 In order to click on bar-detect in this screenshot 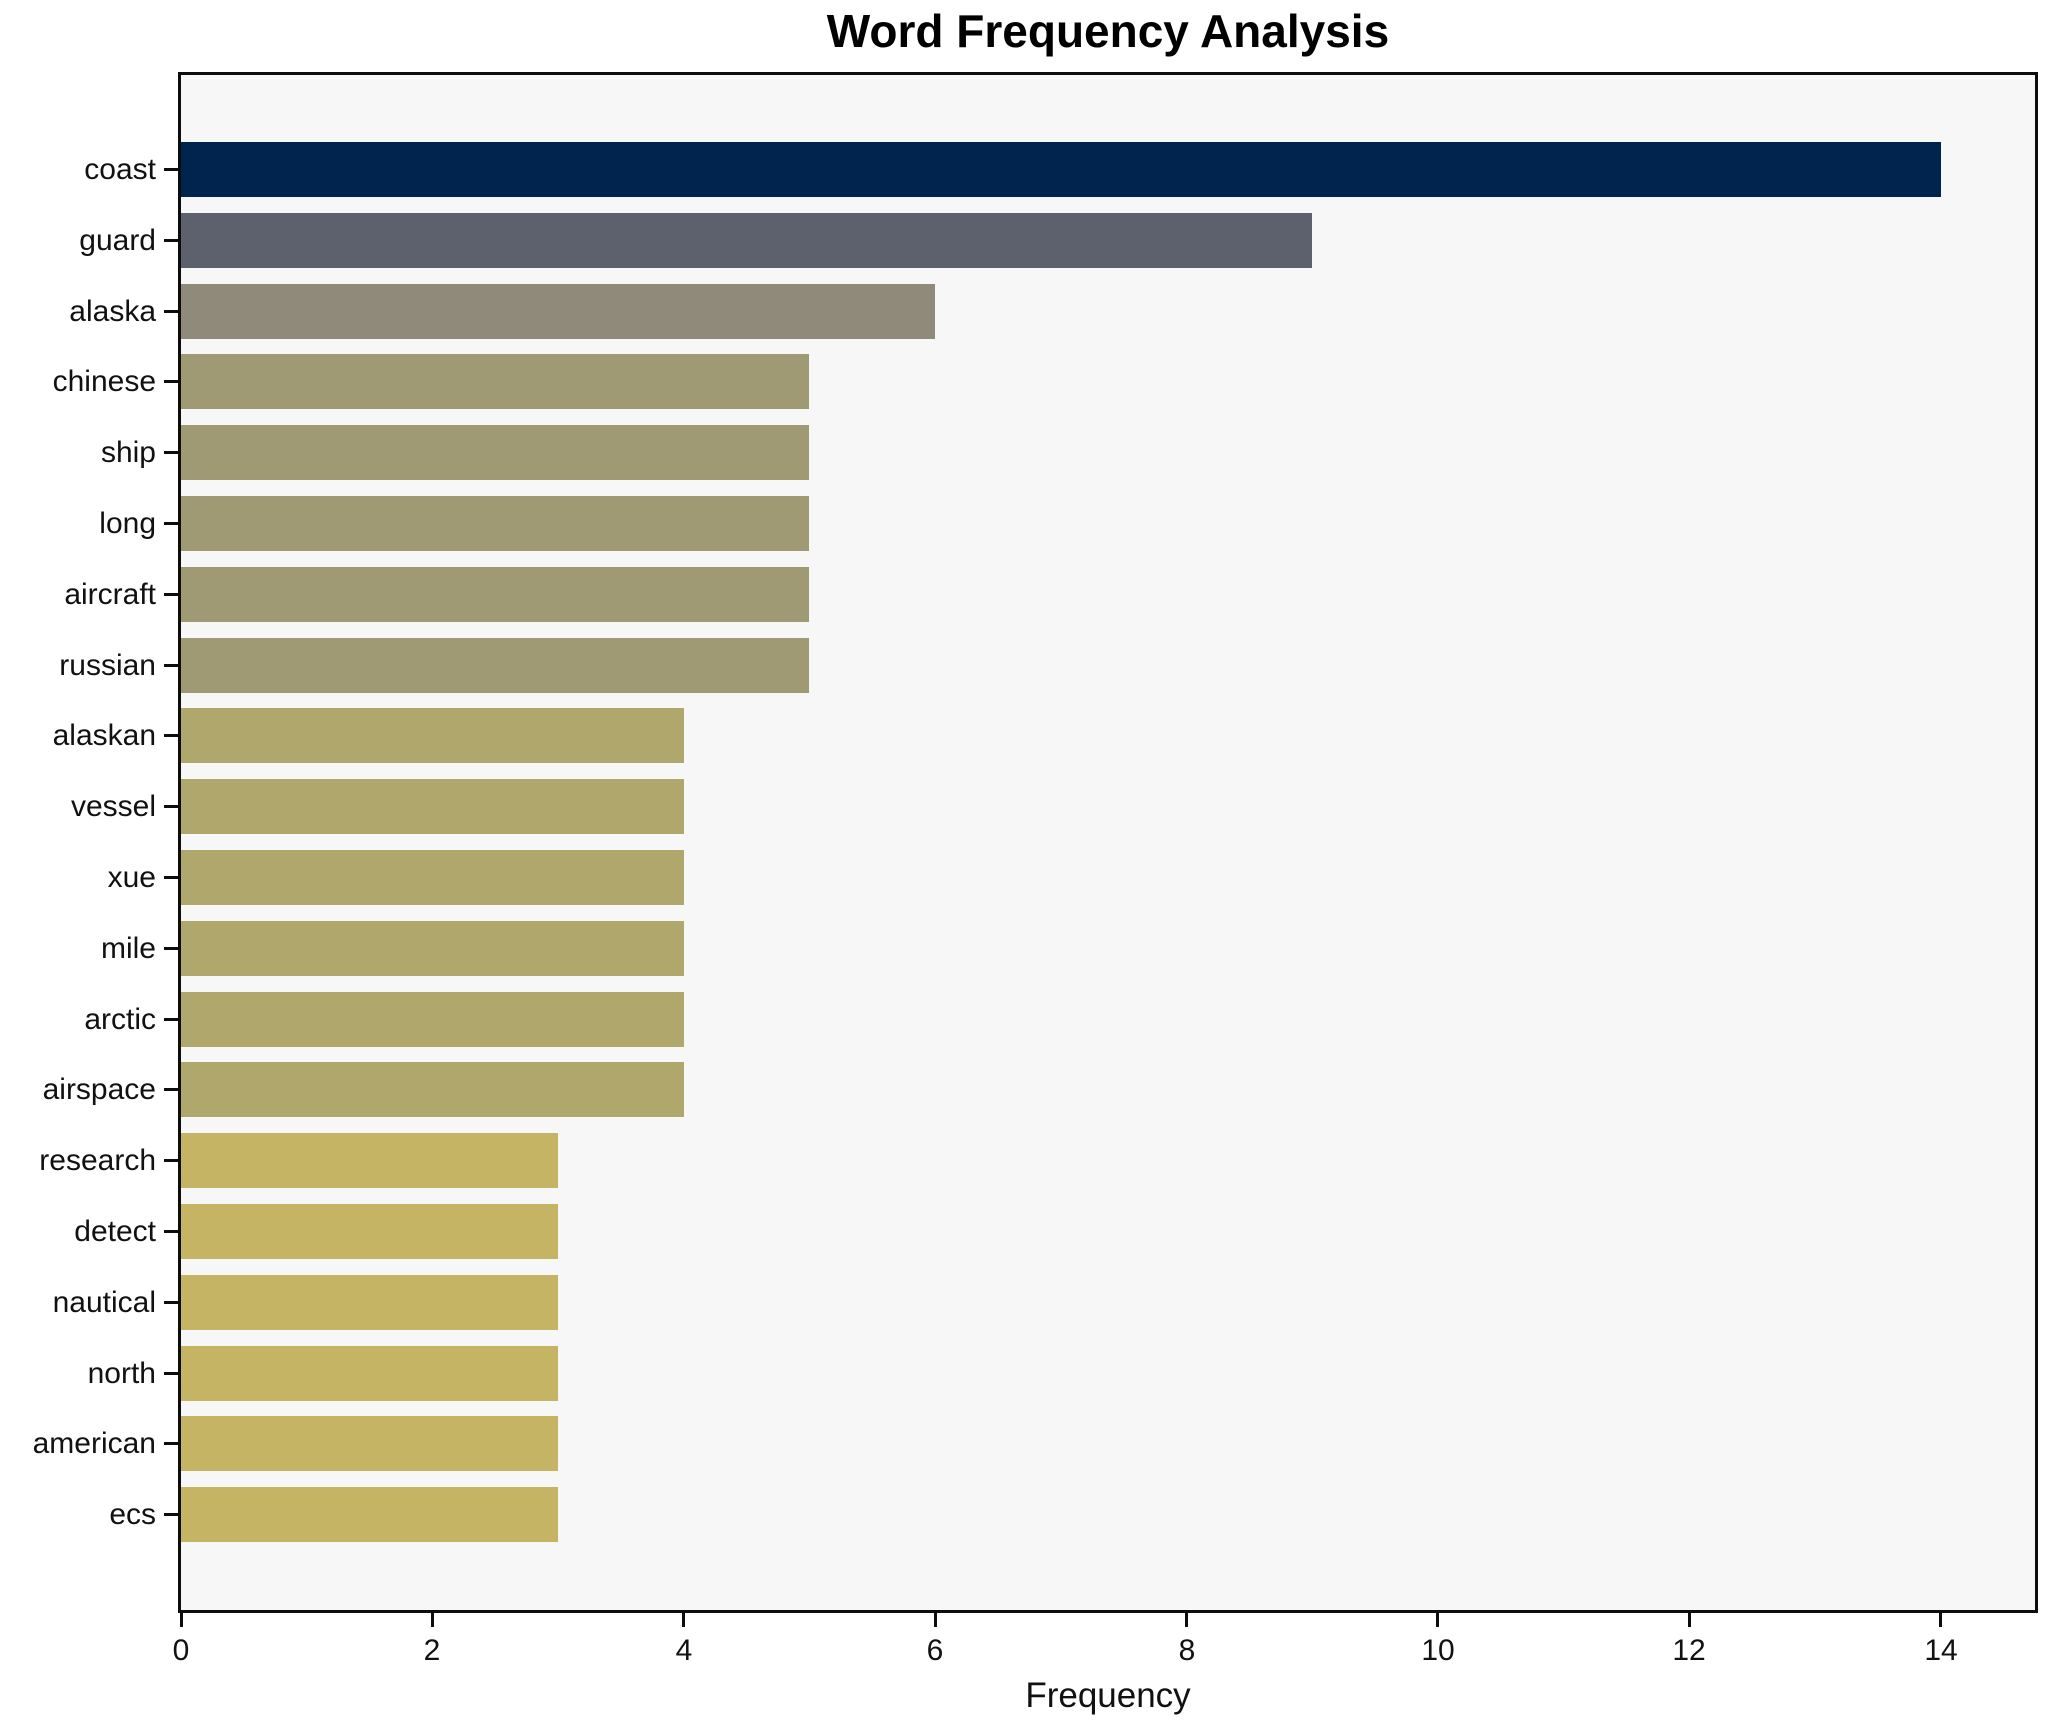, I will do `click(369, 1231)`.